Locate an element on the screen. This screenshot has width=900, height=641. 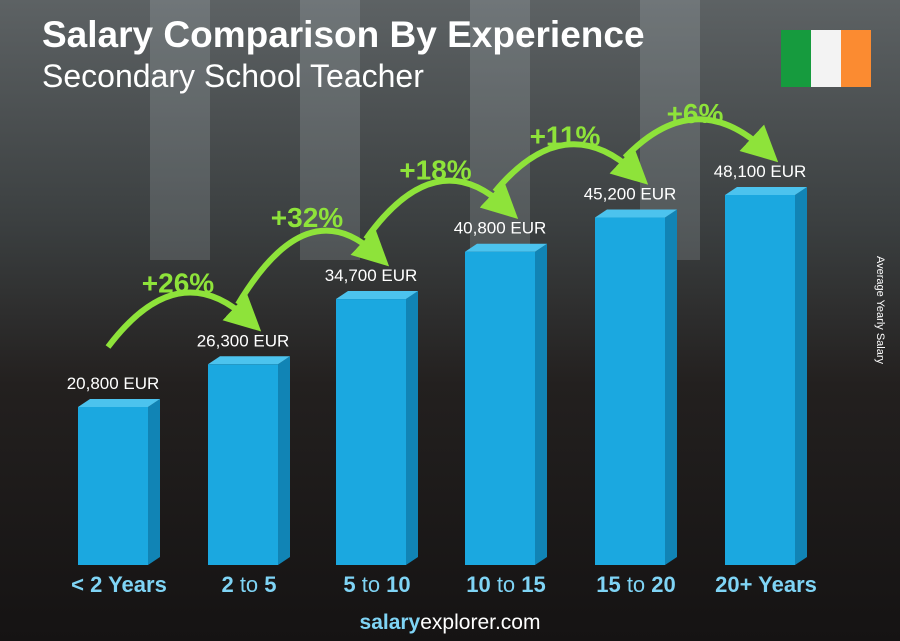
change-label: +18% is located at coordinates (435, 170).